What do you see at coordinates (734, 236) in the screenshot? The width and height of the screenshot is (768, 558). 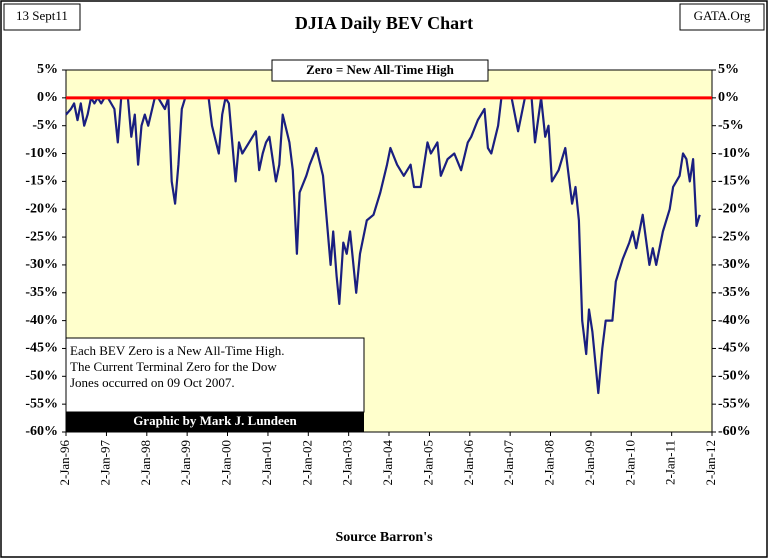 I see `y2-tick-label: -25%` at bounding box center [734, 236].